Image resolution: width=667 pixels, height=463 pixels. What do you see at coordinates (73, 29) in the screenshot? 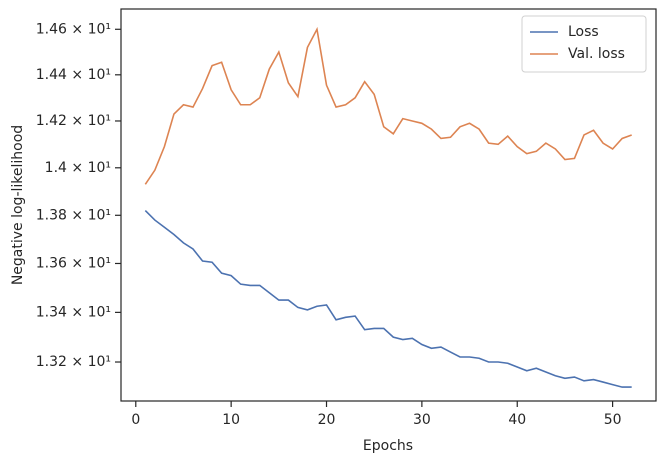
I see `y-tick-label: 1.46 × 10¹` at bounding box center [73, 29].